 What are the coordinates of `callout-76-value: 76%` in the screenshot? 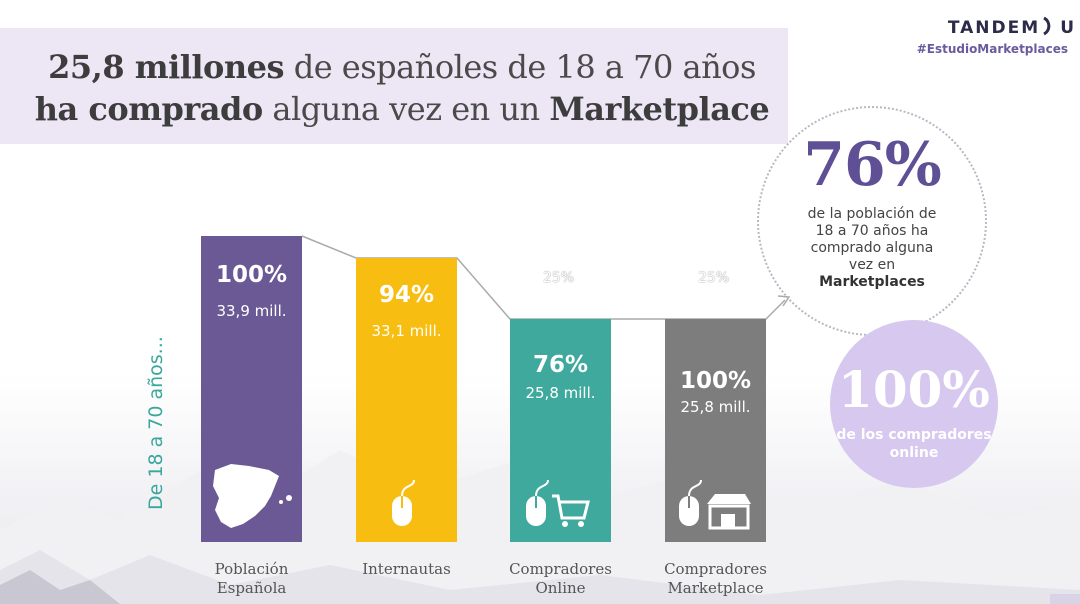 It's located at (872, 165).